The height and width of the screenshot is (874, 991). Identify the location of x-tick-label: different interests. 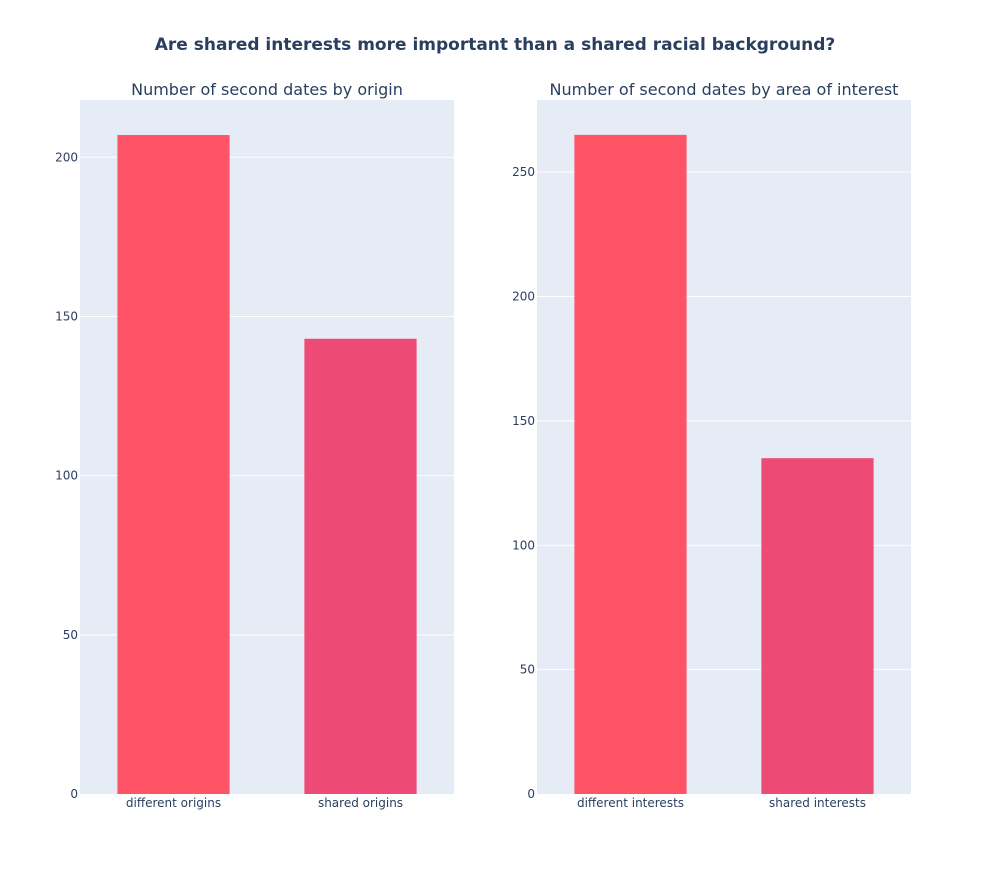
(630, 803).